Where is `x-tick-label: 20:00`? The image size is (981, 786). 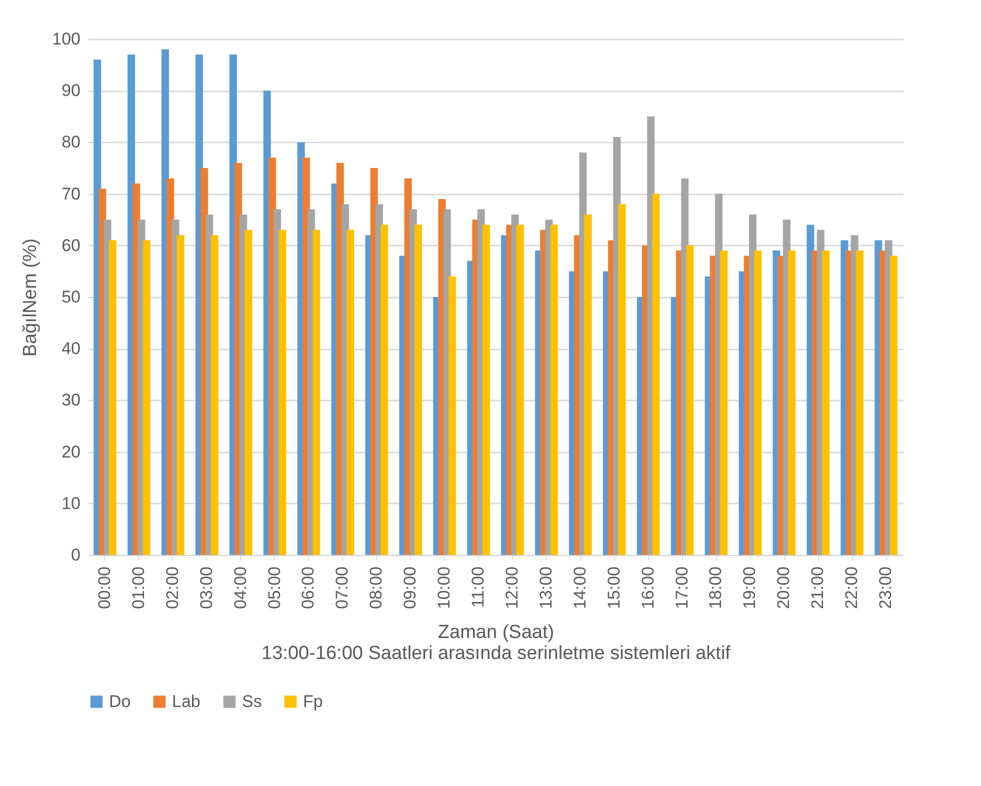
x-tick-label: 20:00 is located at coordinates (784, 588).